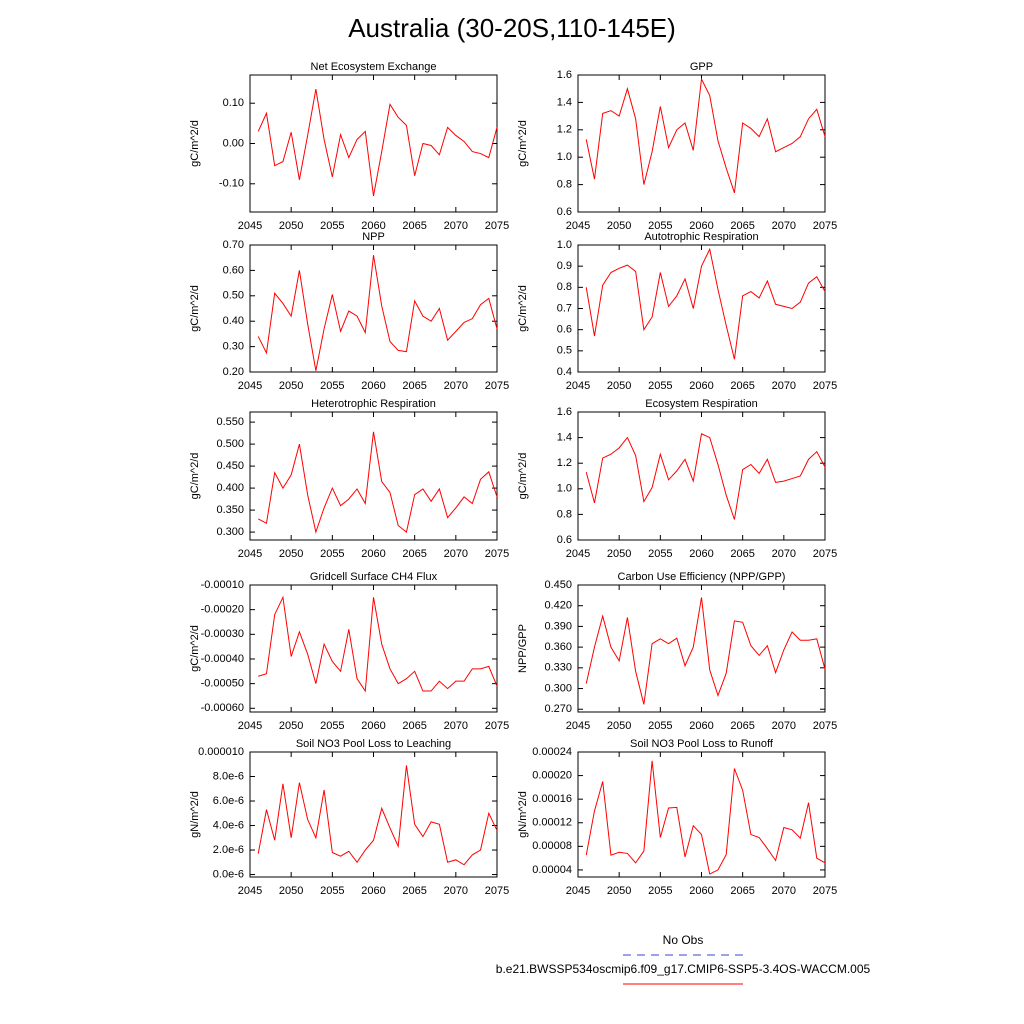  Describe the element at coordinates (233, 245) in the screenshot. I see `y-tick-label: 0.70` at that location.